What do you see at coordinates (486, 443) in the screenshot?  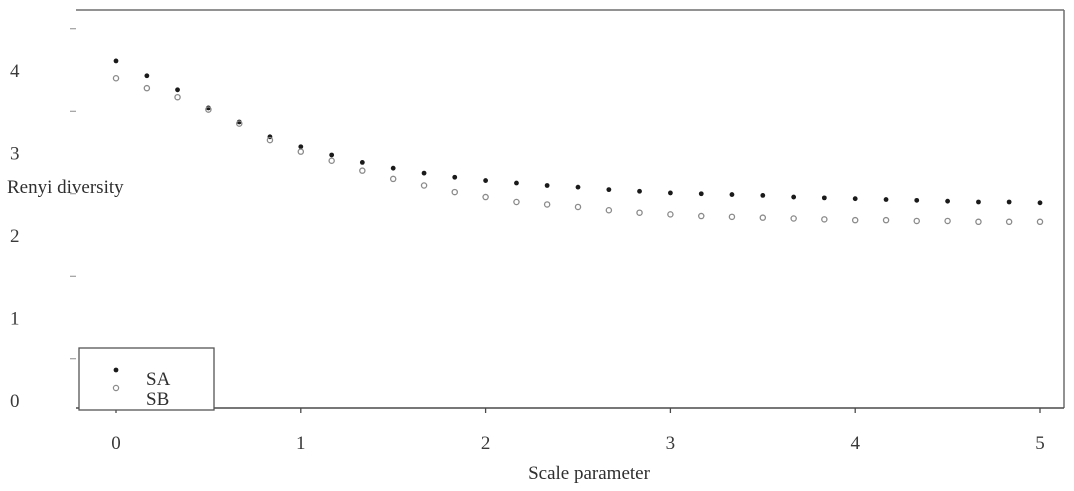 I see `x-tick-label: 2` at bounding box center [486, 443].